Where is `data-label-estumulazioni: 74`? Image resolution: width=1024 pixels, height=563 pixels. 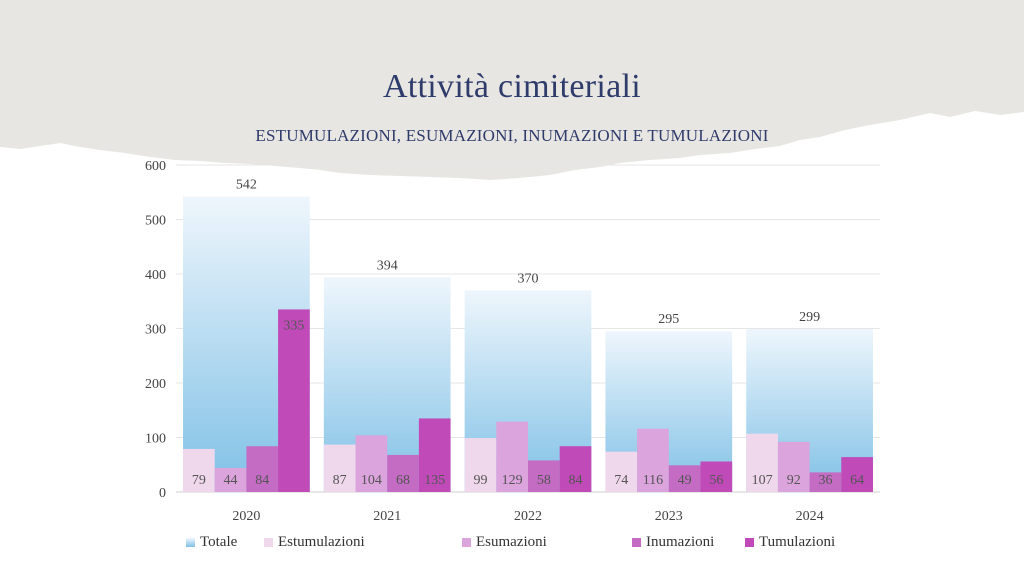
data-label-estumulazioni: 74 is located at coordinates (621, 480).